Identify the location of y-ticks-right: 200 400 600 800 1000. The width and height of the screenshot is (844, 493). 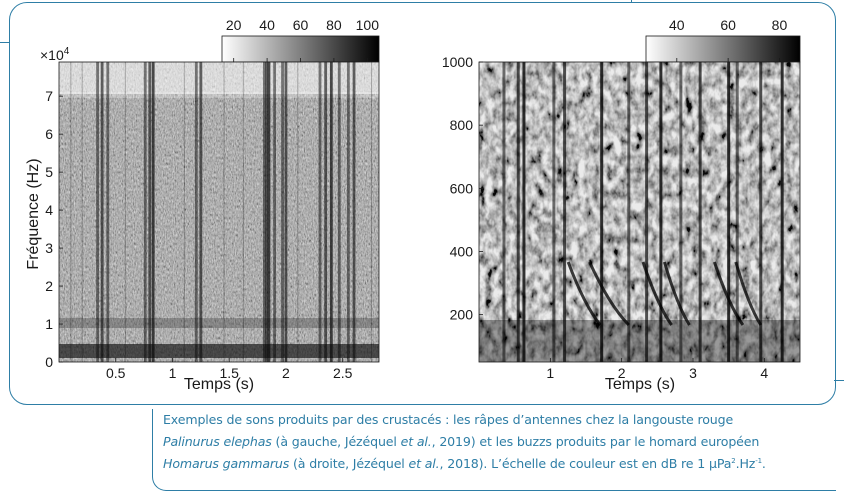
(462, 188).